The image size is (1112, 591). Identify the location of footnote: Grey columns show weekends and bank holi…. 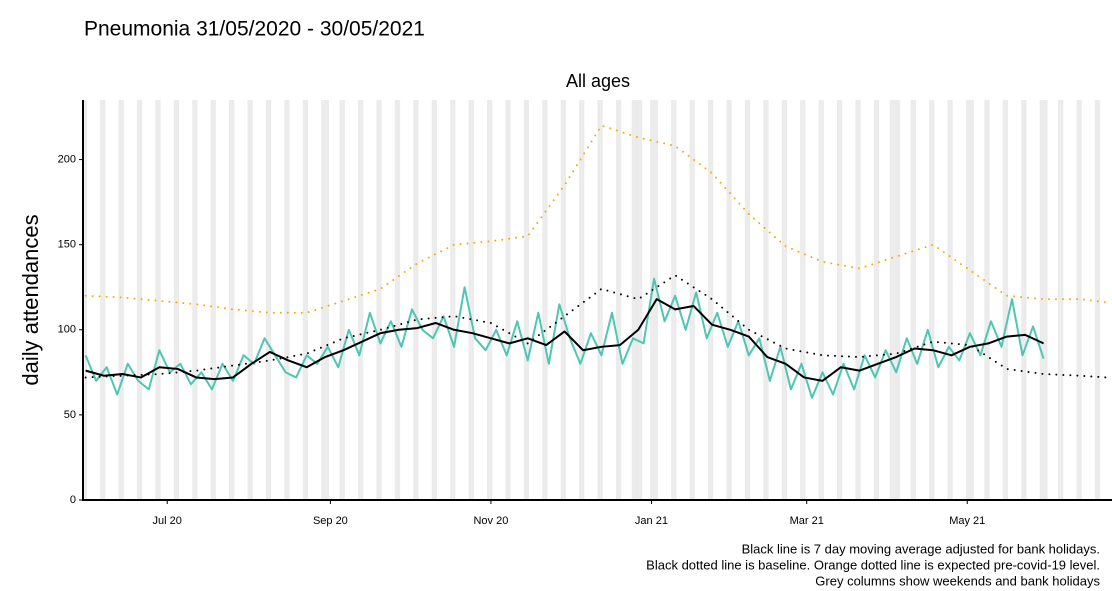
(957, 580).